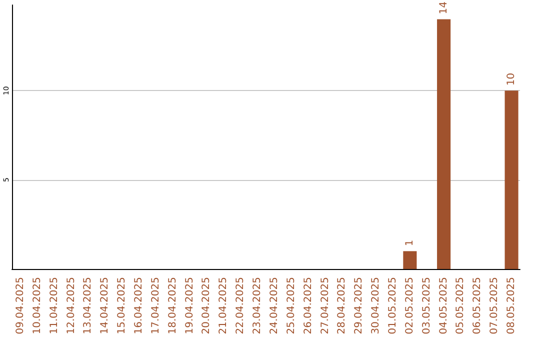  What do you see at coordinates (54, 305) in the screenshot?
I see `x-tick-label: 11.04.2025` at bounding box center [54, 305].